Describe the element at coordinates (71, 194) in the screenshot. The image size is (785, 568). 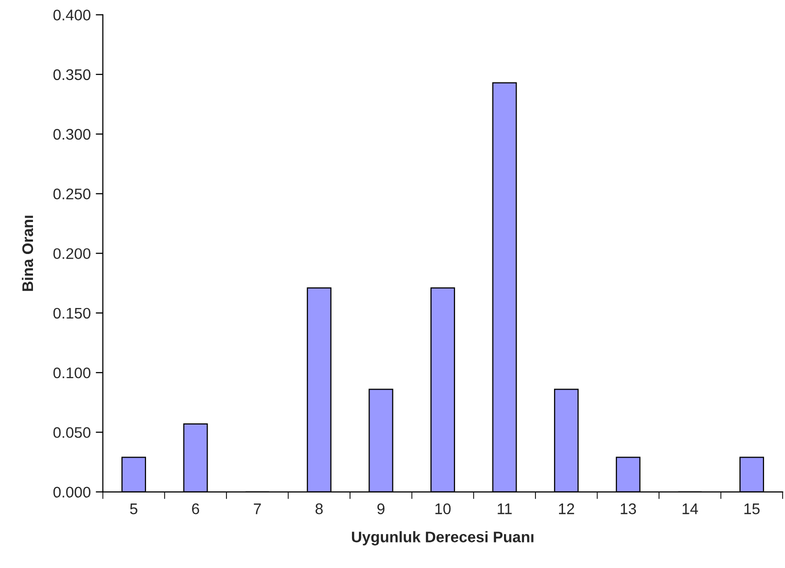
I see `y-tick-label: 0.250` at that location.